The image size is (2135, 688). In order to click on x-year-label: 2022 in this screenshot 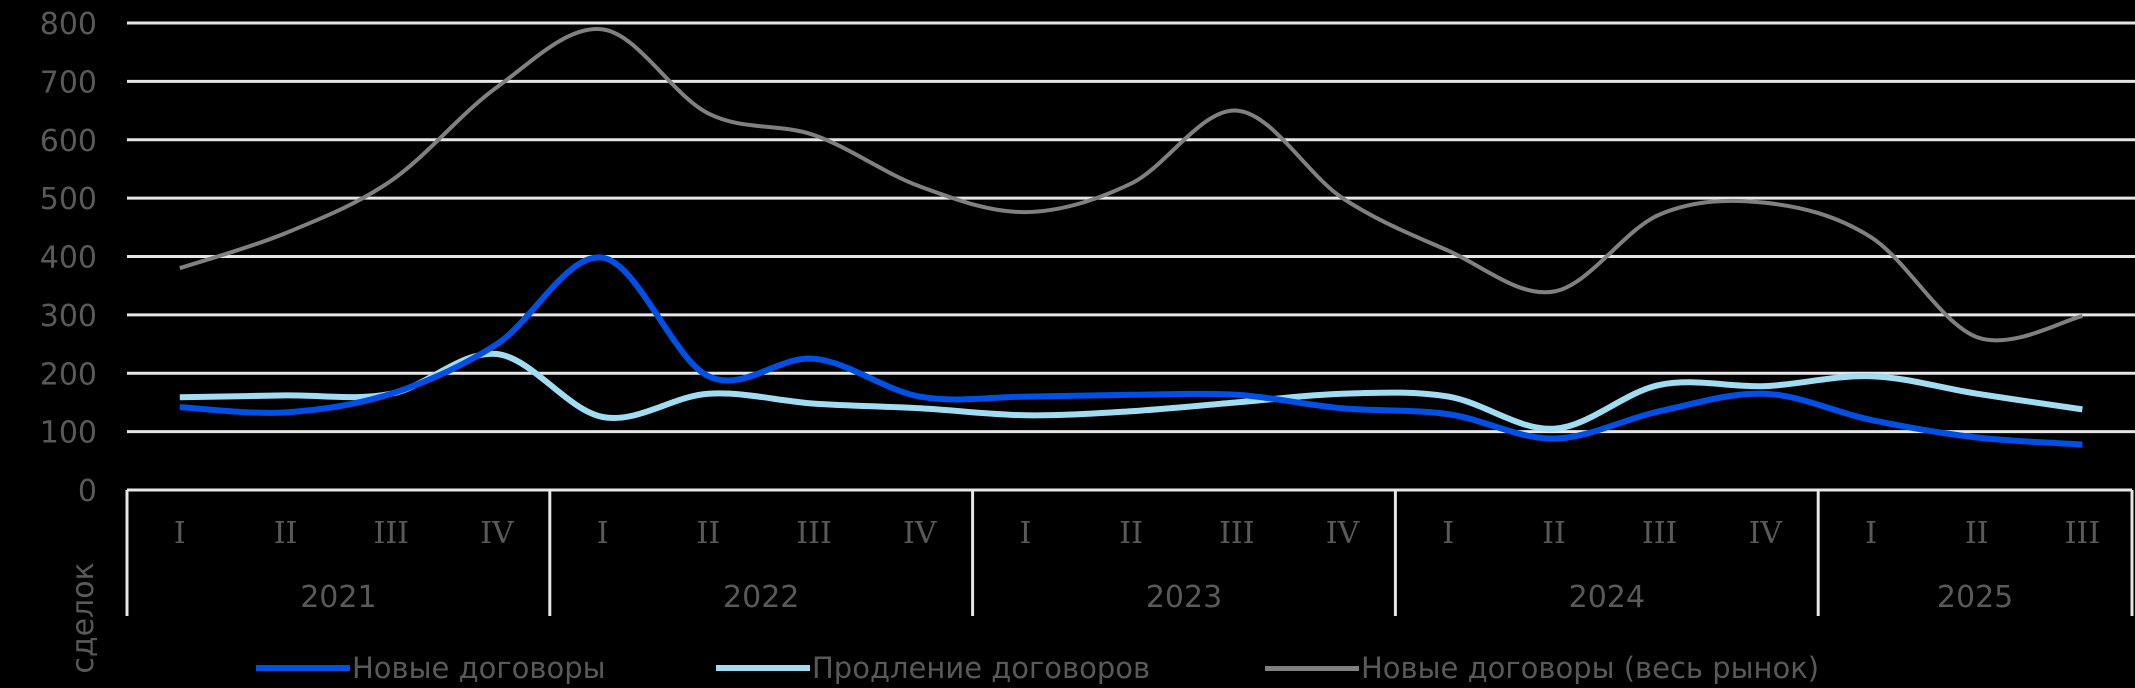, I will do `click(761, 597)`.